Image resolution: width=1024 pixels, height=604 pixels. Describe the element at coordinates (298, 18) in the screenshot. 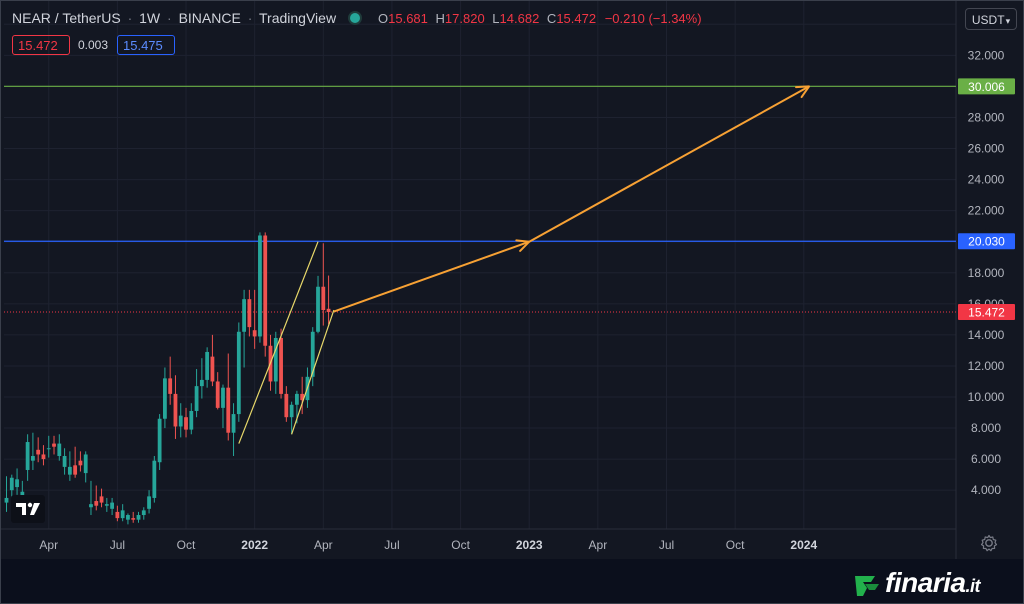

I see `platform: TradingView` at that location.